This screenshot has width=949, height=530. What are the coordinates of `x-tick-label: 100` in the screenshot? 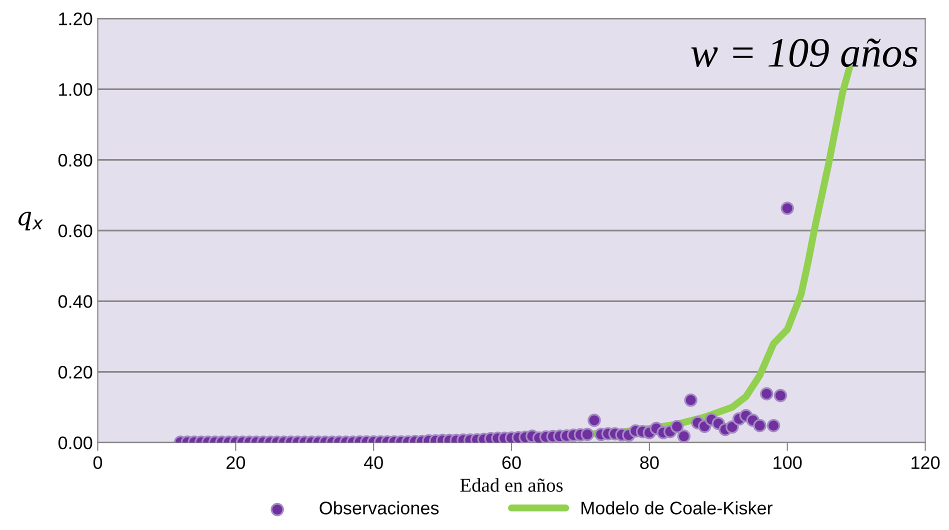 It's located at (788, 463).